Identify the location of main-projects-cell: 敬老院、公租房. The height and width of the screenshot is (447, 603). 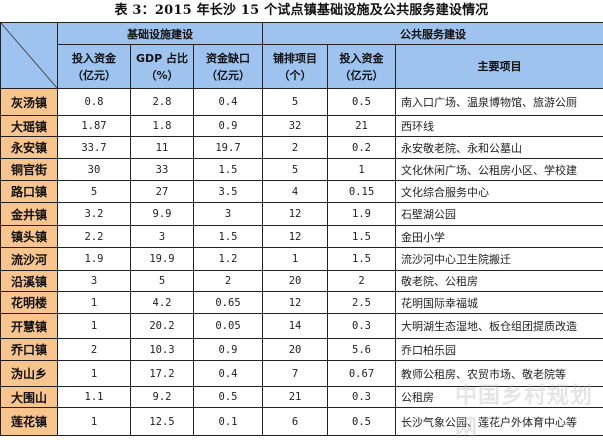
(499, 281).